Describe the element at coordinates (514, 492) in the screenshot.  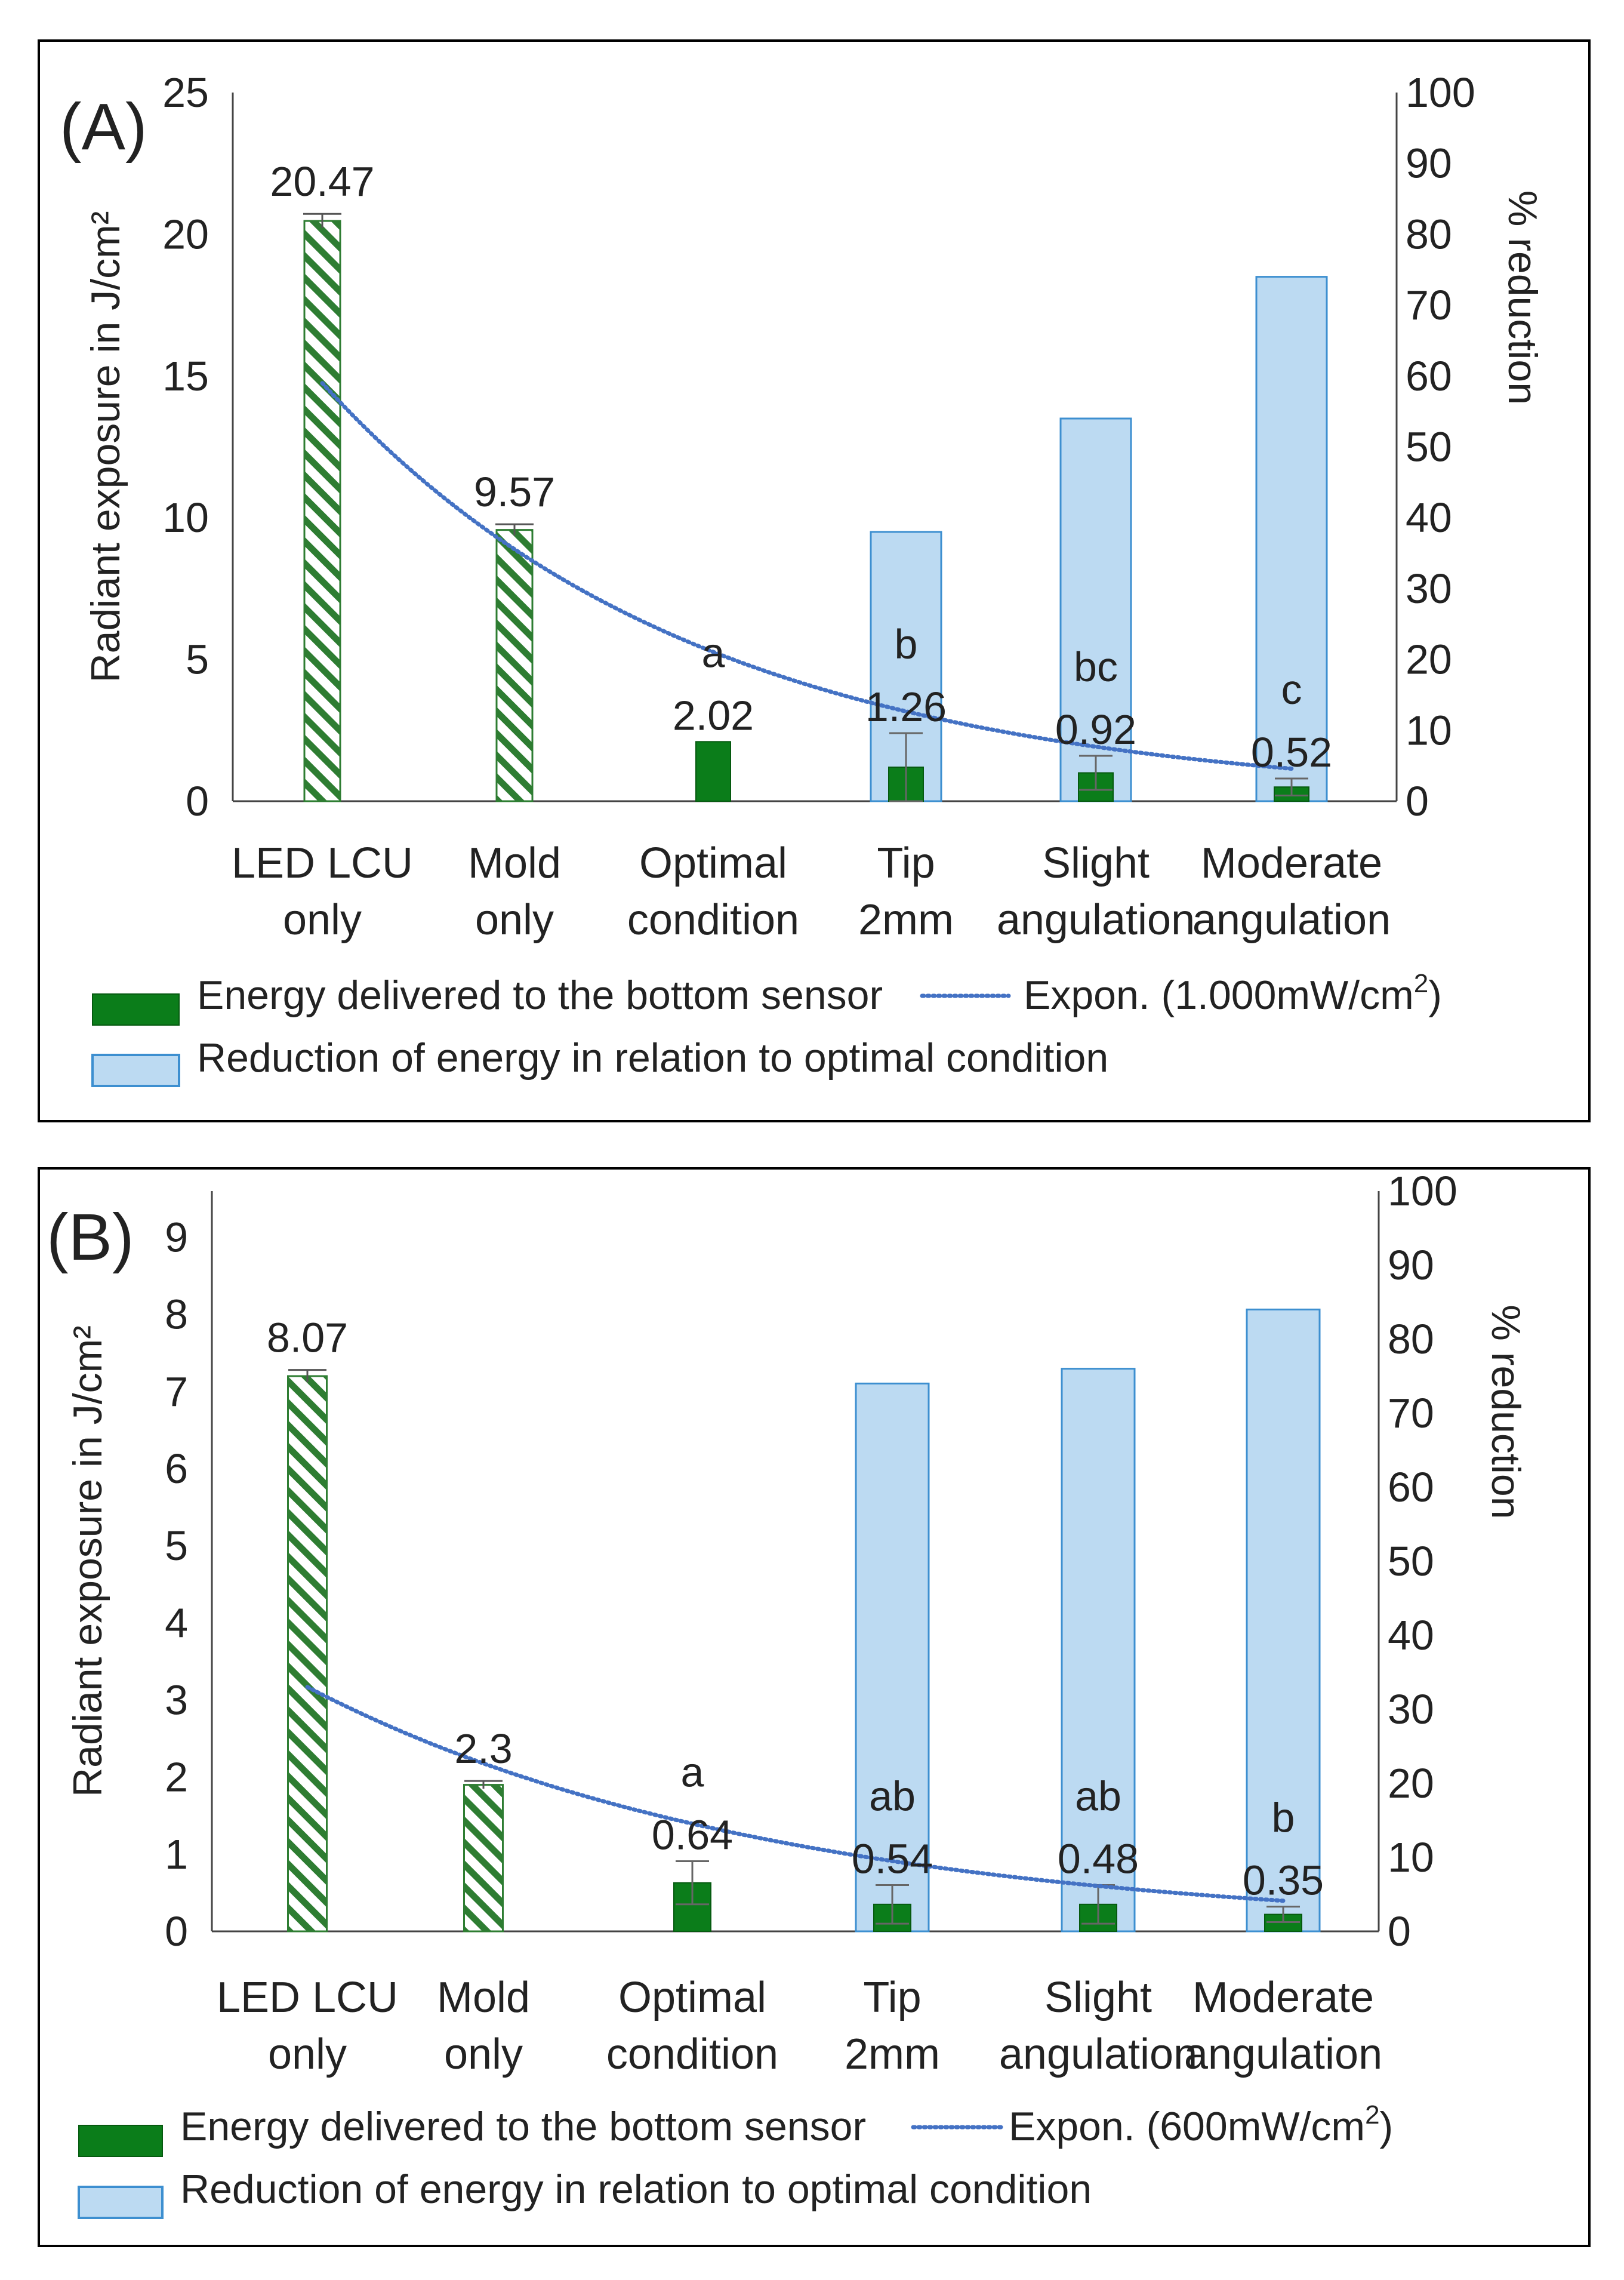
I see `value-label: 9.57` at that location.